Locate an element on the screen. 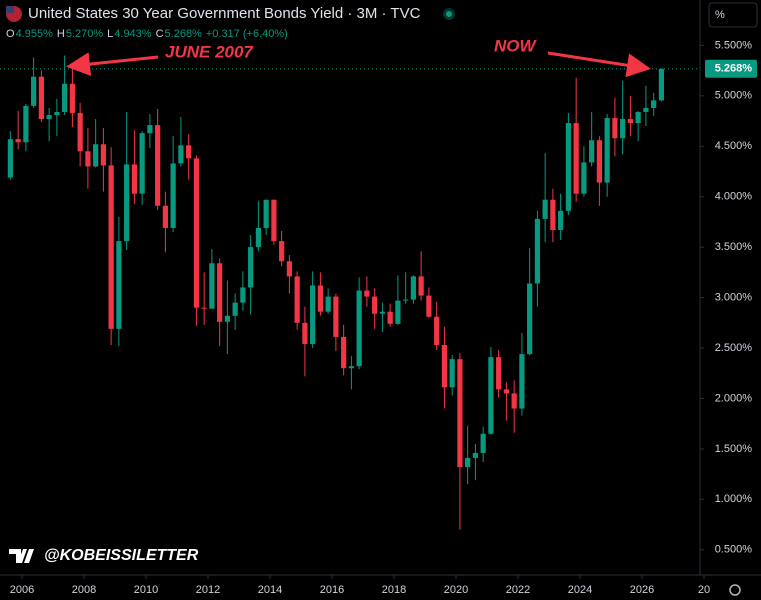  legend-key: L is located at coordinates (110, 34).